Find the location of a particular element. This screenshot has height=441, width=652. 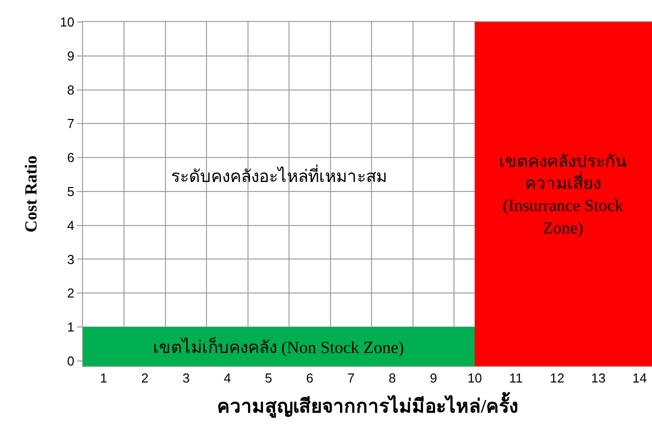

y-tick-label: 6 is located at coordinates (70, 158).